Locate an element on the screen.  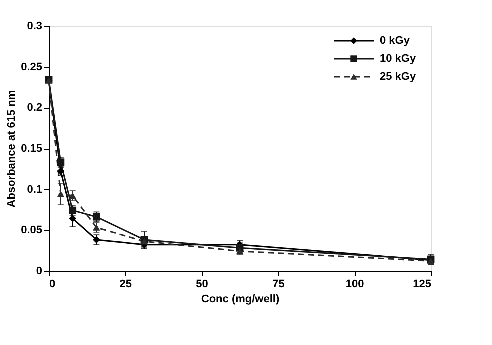
y-axis-title: Absorbance at 615 nm is located at coordinates (12, 149).